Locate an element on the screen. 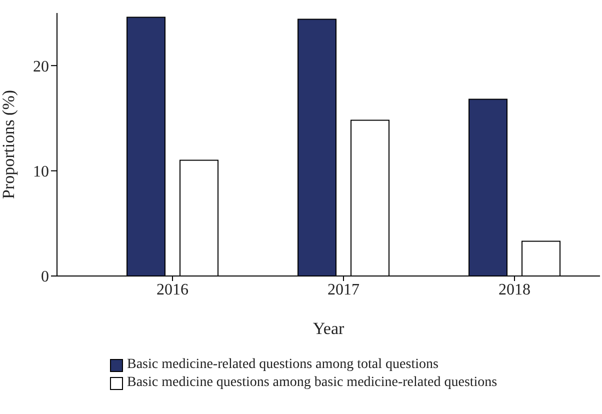 The height and width of the screenshot is (414, 602). x-axis-title: Year is located at coordinates (328, 328).